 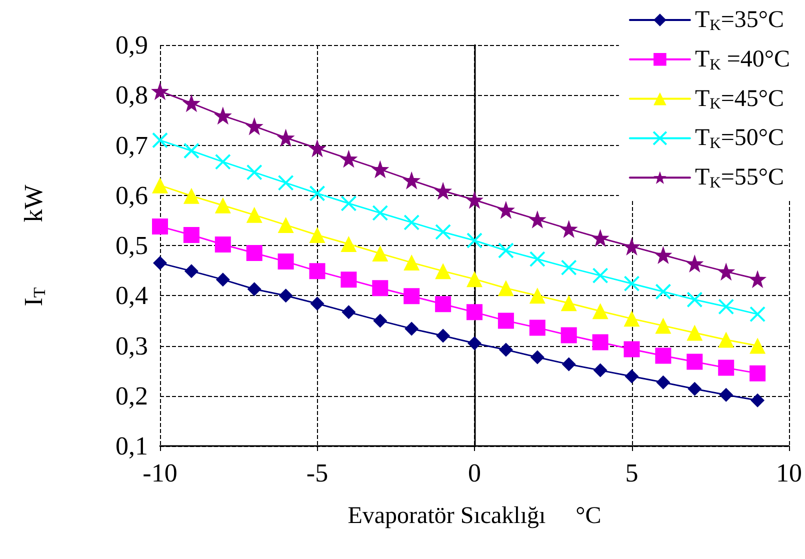 I want to click on x-tick-label: -10, so click(x=160, y=473).